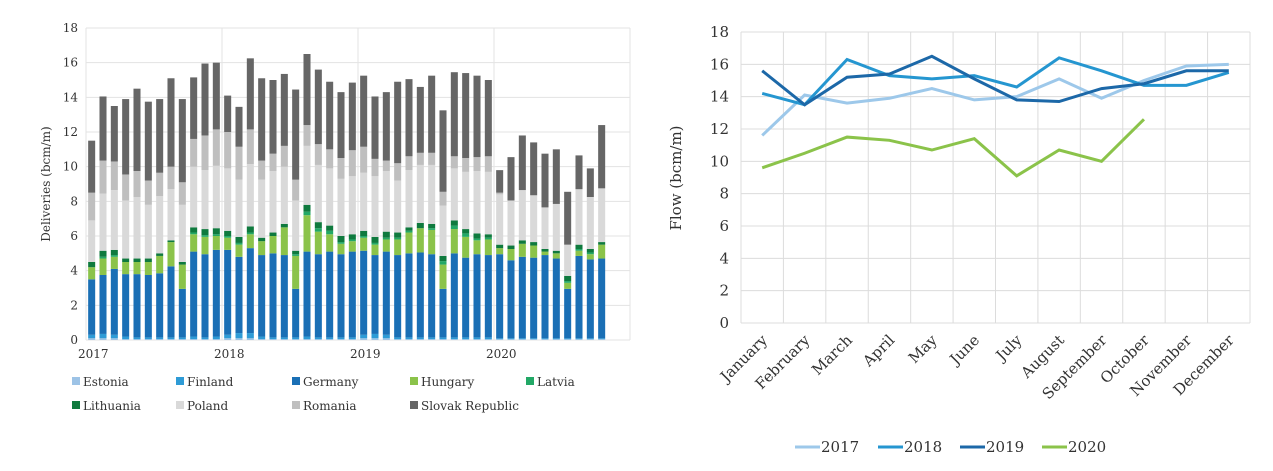 This screenshot has height=471, width=1273. What do you see at coordinates (964, 350) in the screenshot?
I see `x-tick-label: June` at bounding box center [964, 350].